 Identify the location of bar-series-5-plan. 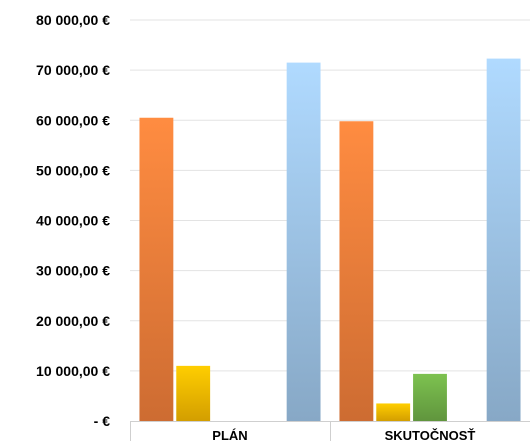
(303, 241).